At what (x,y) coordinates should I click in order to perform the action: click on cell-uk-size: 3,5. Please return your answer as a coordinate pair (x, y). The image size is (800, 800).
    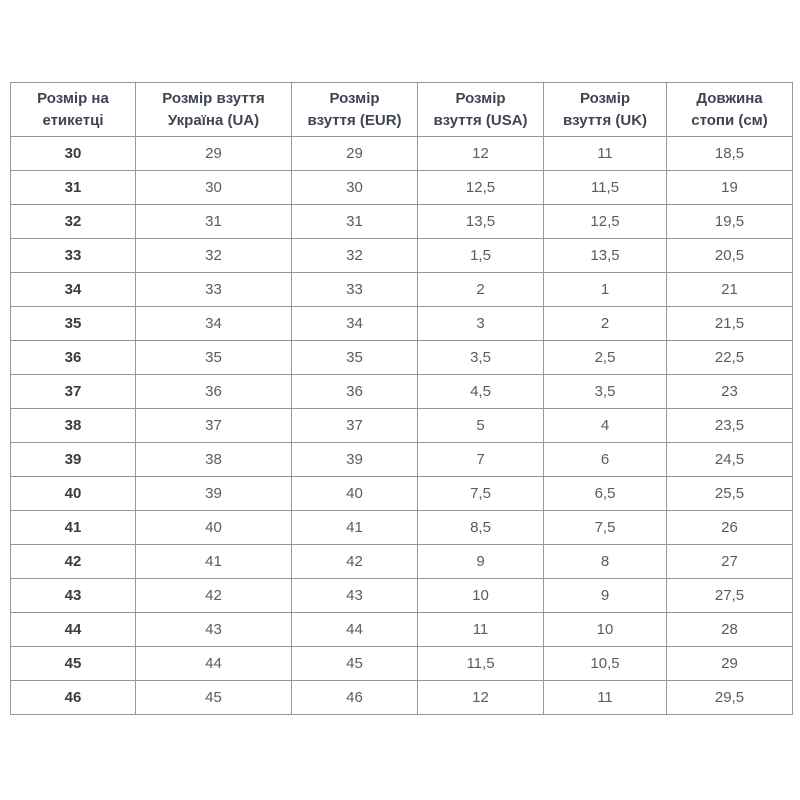
    Looking at the image, I should click on (605, 391).